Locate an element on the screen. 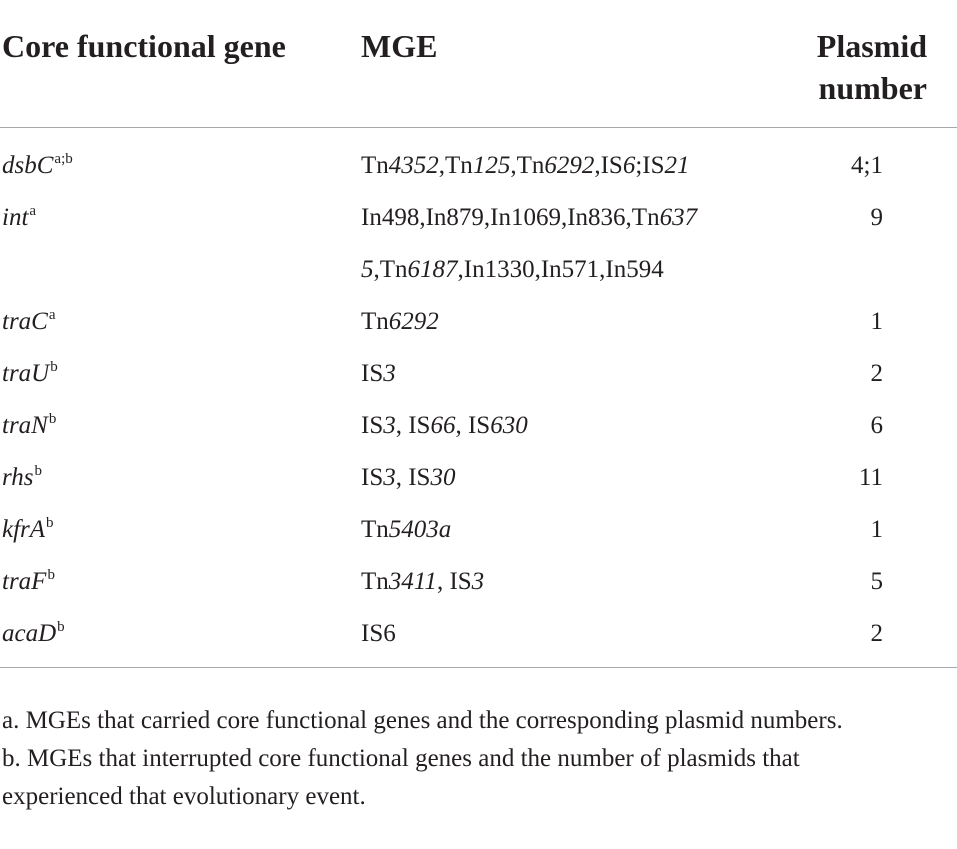 This screenshot has width=957, height=849. mge-segment: 5 is located at coordinates (367, 269).